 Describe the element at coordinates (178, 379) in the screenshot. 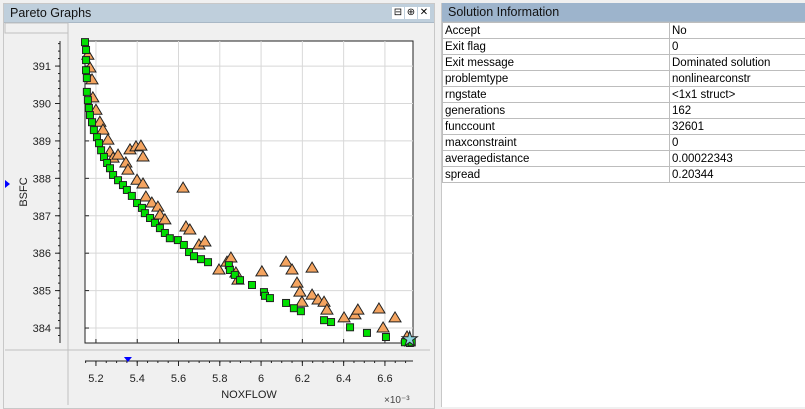

I see `x-tick-label: 5.6` at that location.